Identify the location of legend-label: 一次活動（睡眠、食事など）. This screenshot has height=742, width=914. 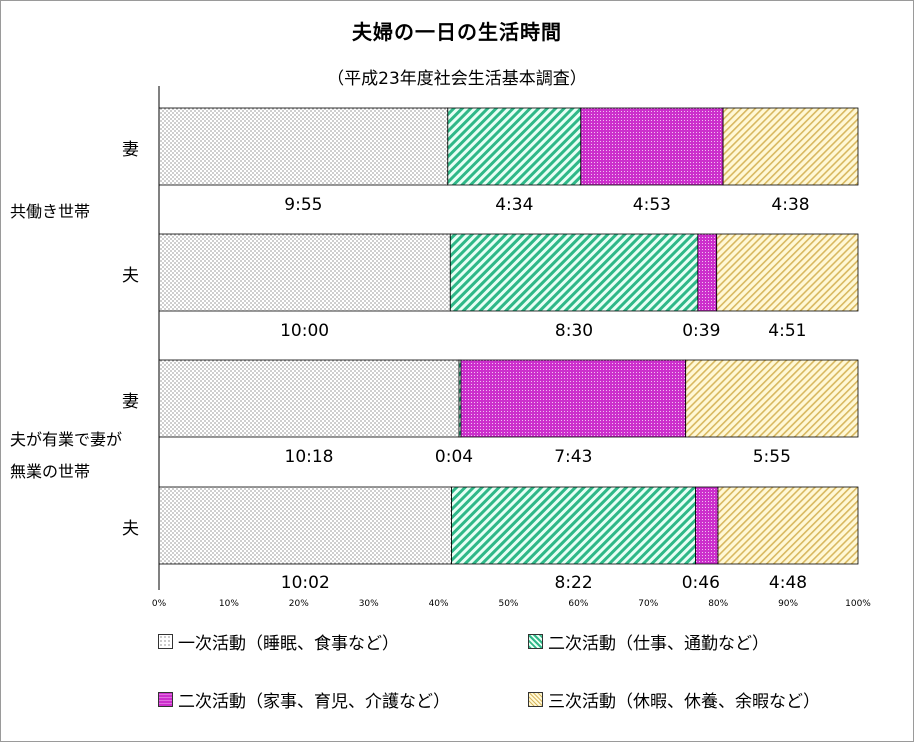
(288, 643).